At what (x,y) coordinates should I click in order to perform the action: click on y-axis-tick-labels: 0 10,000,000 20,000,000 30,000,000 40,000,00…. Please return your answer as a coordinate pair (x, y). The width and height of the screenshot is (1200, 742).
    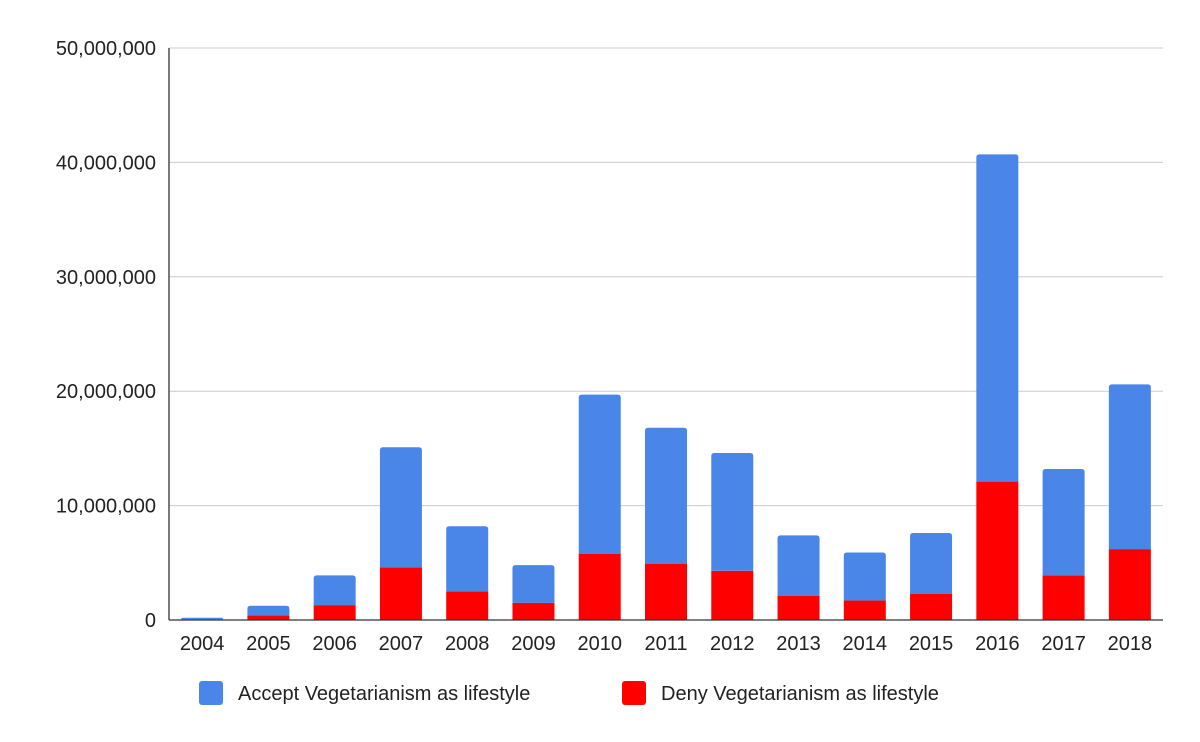
    Looking at the image, I should click on (106, 335).